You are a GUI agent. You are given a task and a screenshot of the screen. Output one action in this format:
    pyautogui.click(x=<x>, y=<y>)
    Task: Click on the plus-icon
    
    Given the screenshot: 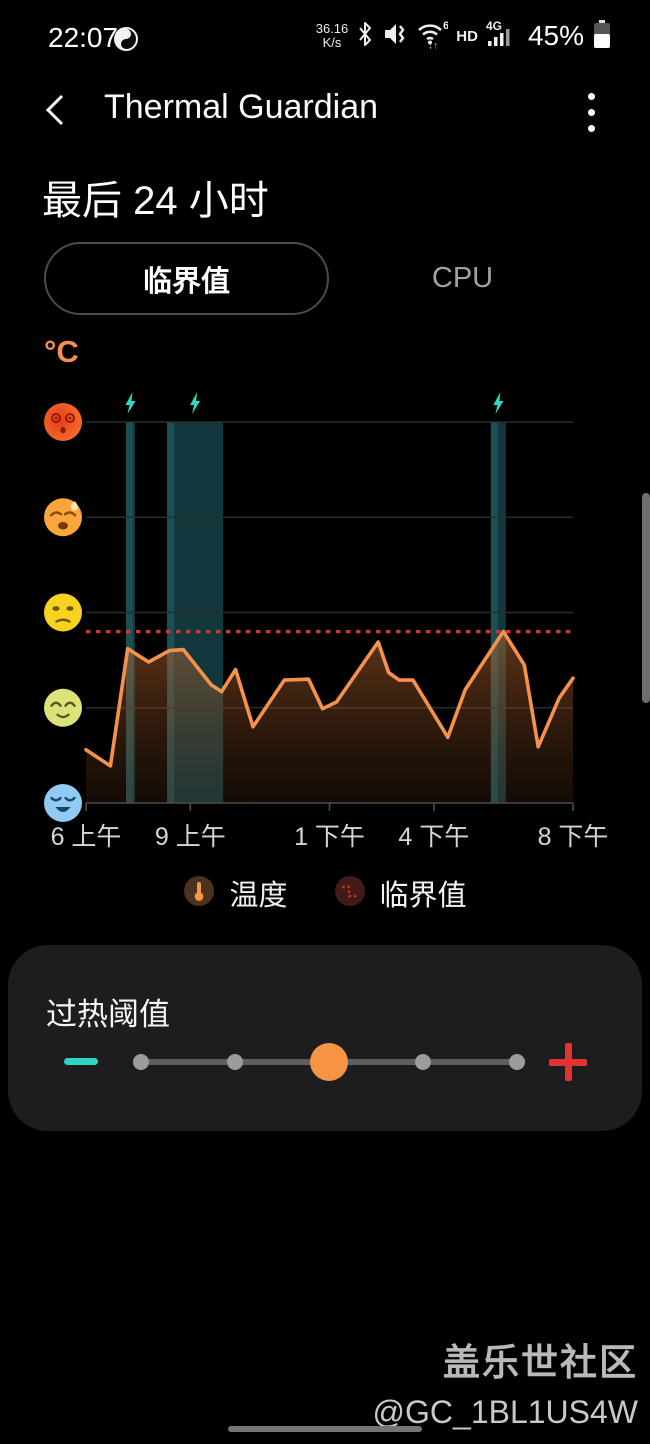 What is the action you would take?
    pyautogui.click(x=568, y=1062)
    